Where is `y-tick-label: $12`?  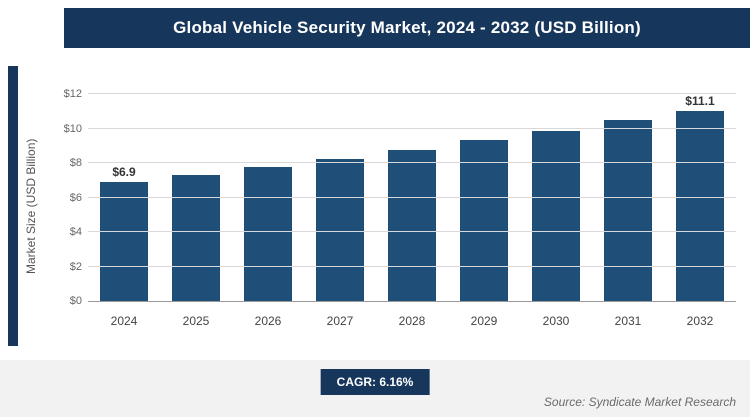 y-tick-label: $12 is located at coordinates (72, 94).